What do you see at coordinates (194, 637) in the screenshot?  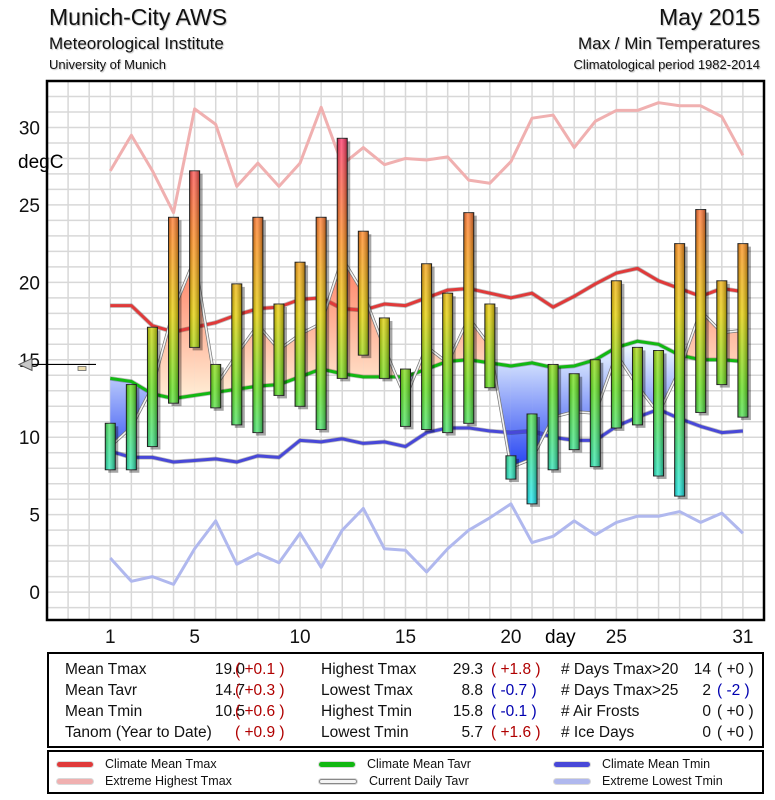 I see `x-tick-label: 5` at bounding box center [194, 637].